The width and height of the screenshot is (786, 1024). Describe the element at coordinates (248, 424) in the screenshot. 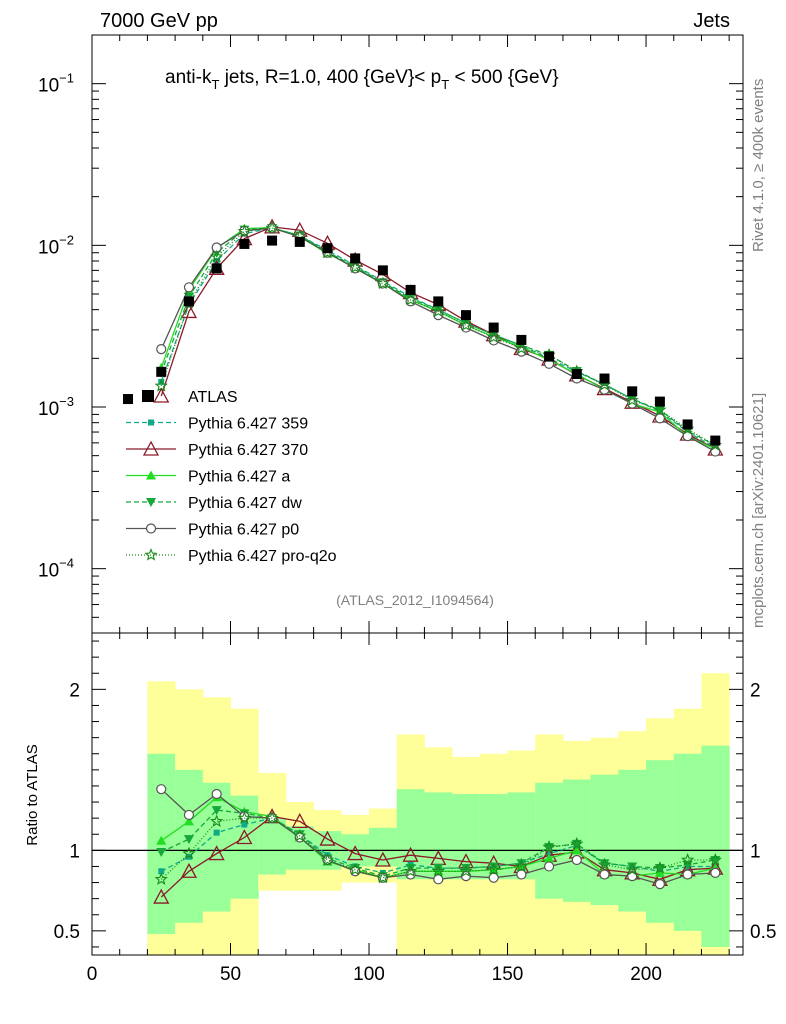

I see `legend-label: Pythia 6.427 359` at that location.